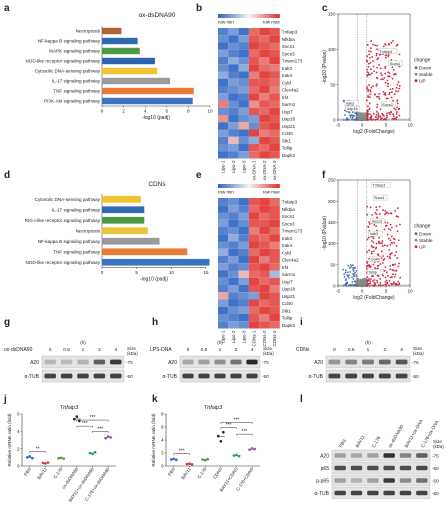  What do you see at coordinates (332, 49) in the screenshot?
I see `y-tick-label: 100` at bounding box center [332, 49].